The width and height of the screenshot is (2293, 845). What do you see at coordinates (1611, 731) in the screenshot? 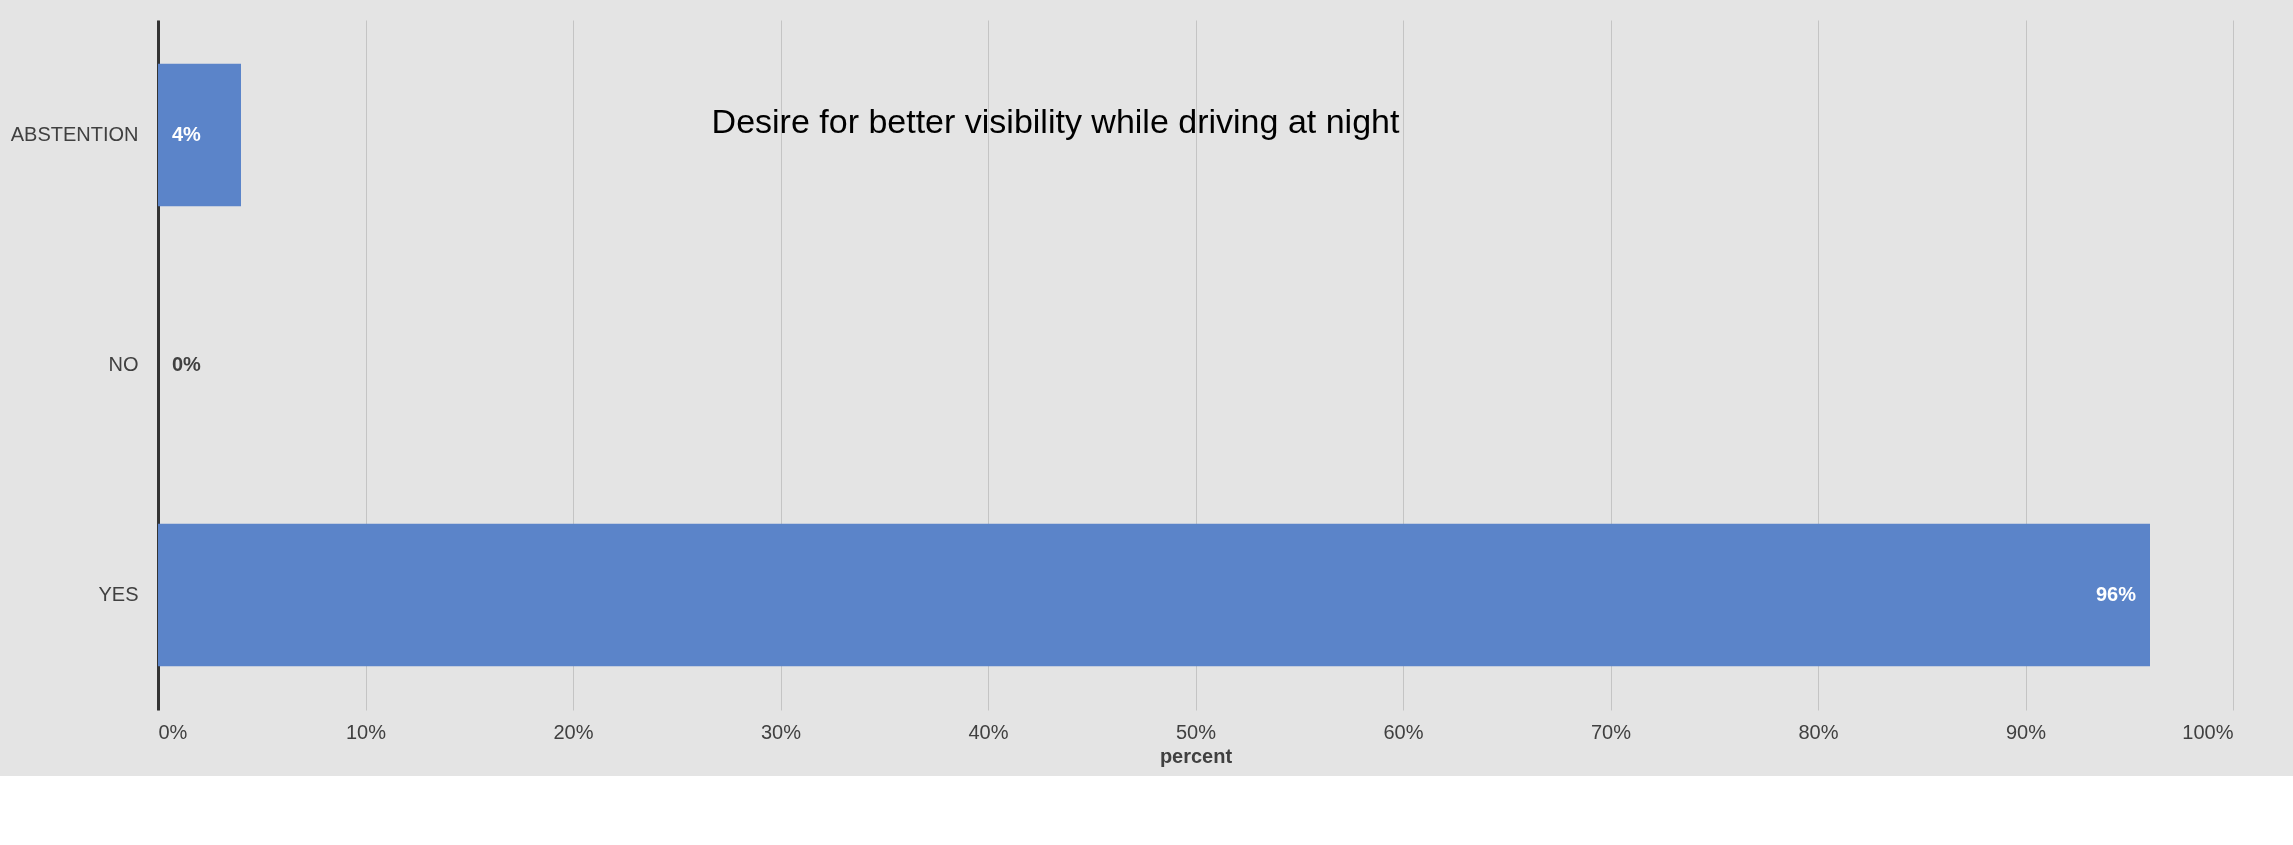
I see `x-tick-label: 70%` at bounding box center [1611, 731].